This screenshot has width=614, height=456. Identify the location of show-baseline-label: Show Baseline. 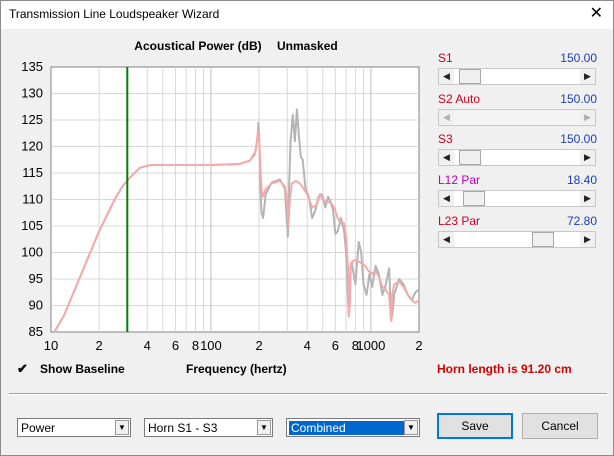
(82, 369).